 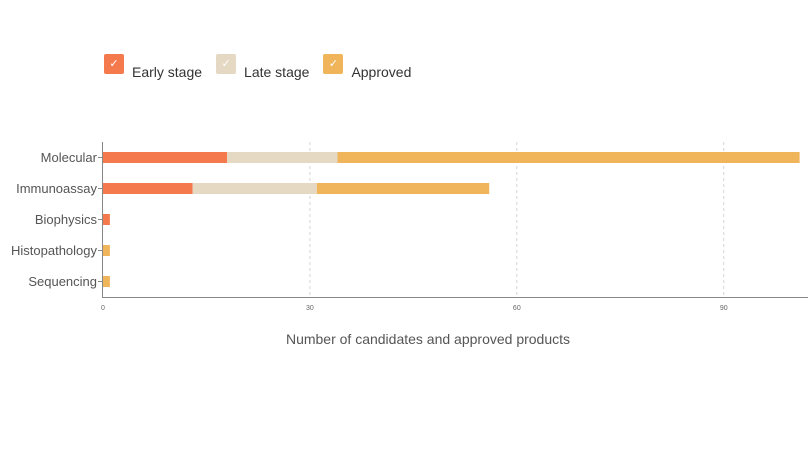 I want to click on x-tick-label: 90, so click(x=724, y=308).